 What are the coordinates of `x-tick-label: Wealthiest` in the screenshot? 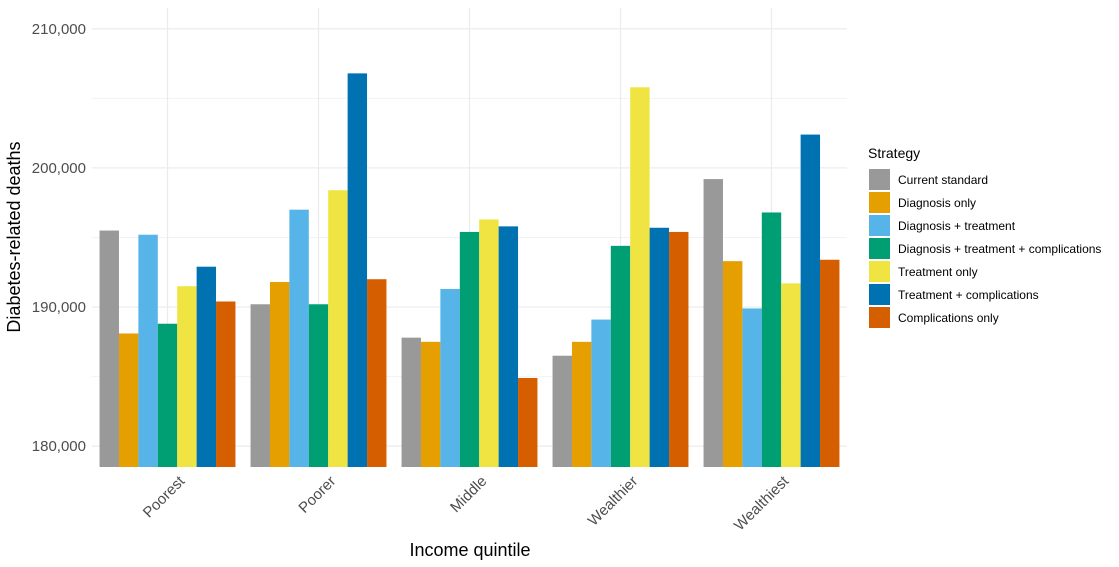 It's located at (762, 503).